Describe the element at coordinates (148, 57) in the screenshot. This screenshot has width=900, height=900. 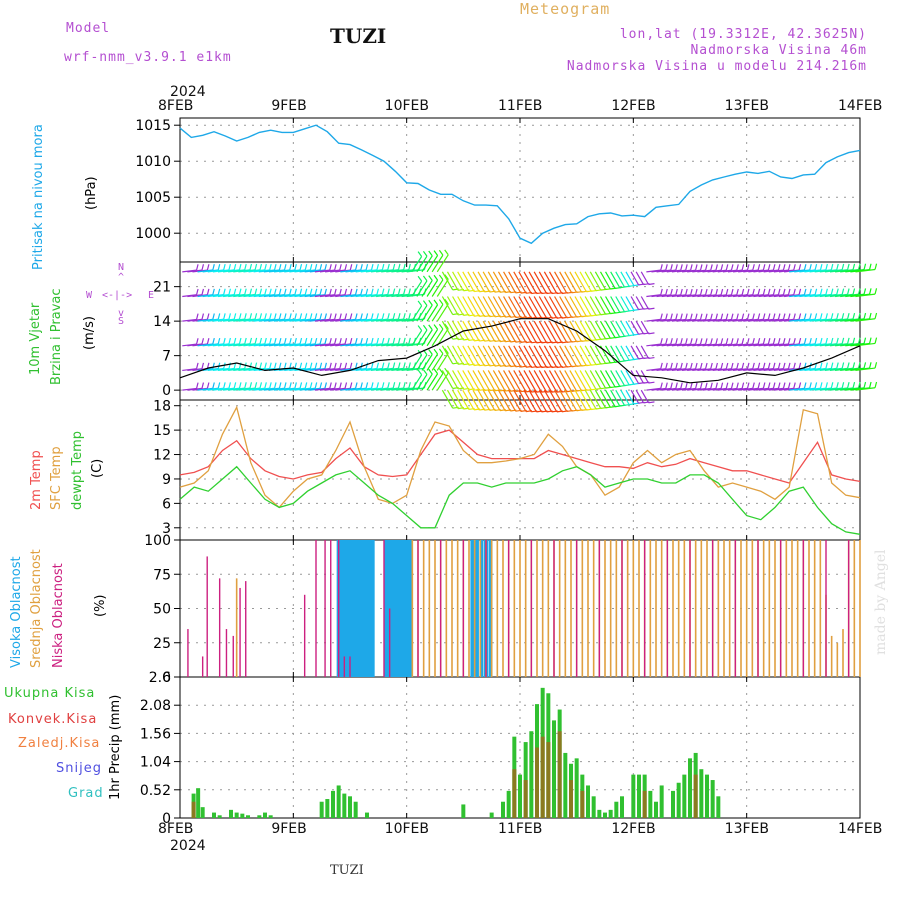
I see `model-name: wrf-nmm_v3.9.1 e1km` at that location.